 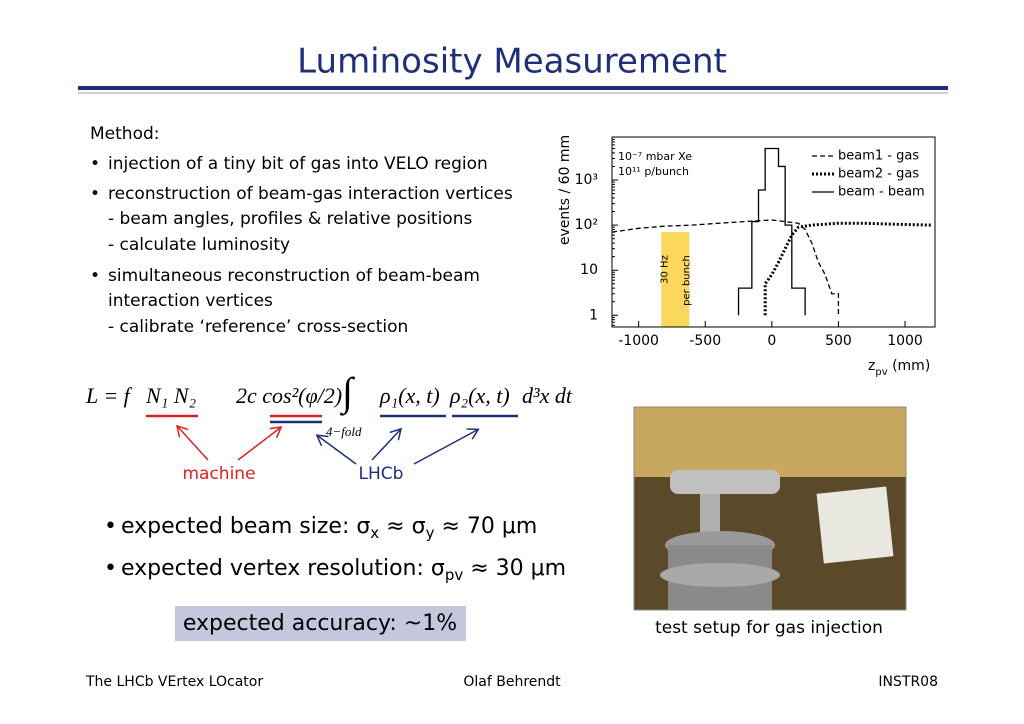 What do you see at coordinates (589, 270) in the screenshot?
I see `y-tick-label: 10` at bounding box center [589, 270].